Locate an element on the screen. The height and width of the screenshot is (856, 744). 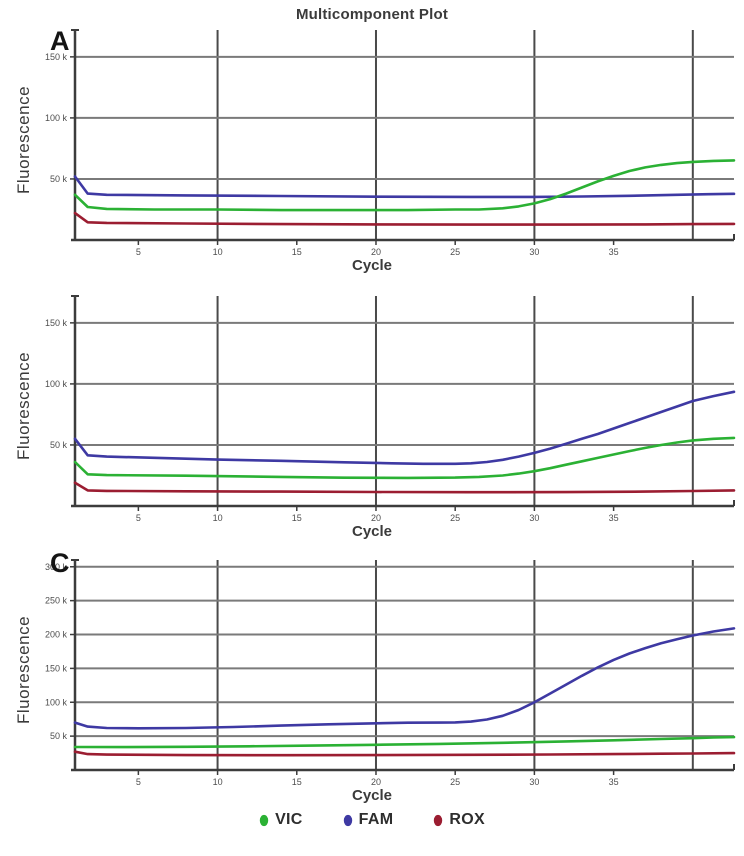
rox-dot-icon is located at coordinates (438, 820).